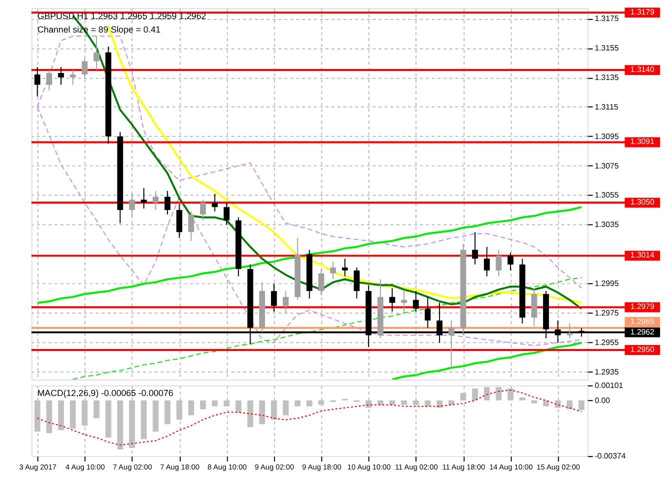  Describe the element at coordinates (643, 321) in the screenshot. I see `ref-line-label: 1.2965` at that location.